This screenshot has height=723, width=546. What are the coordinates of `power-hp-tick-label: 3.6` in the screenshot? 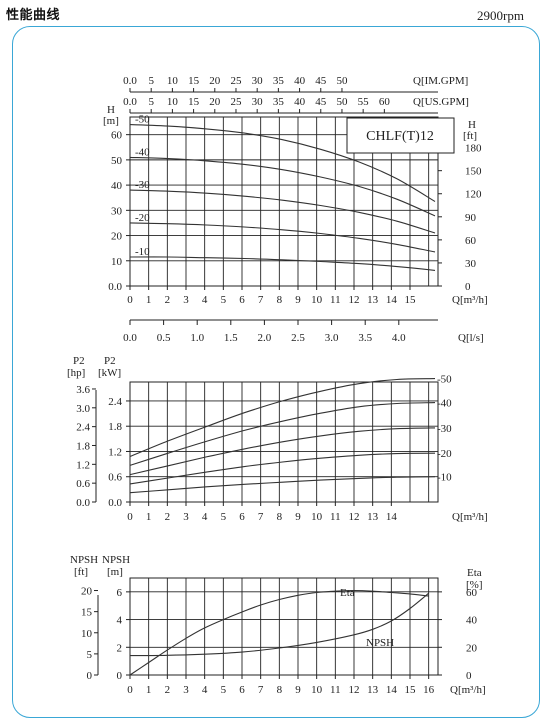 It's located at (83, 390).